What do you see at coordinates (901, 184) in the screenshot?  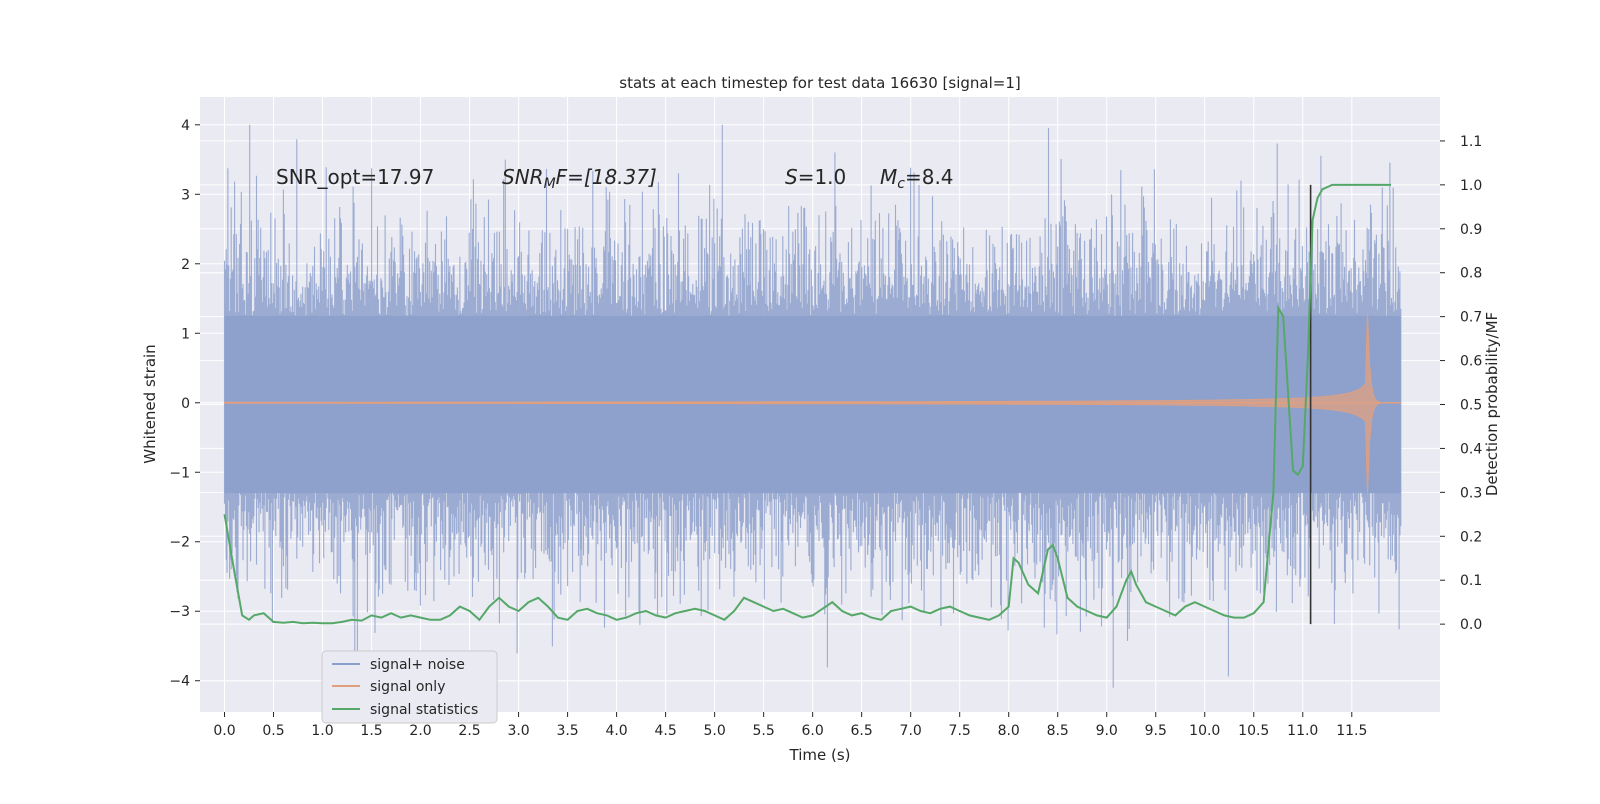 I see `annotation-mc-sub: c` at bounding box center [901, 184].